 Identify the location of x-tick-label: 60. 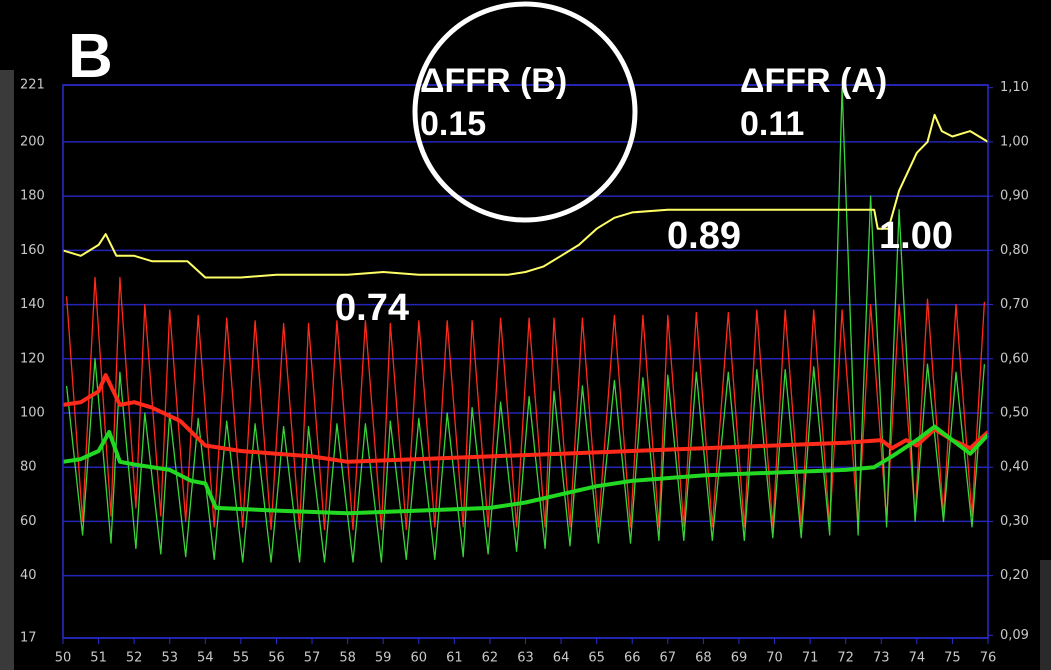
(418, 658).